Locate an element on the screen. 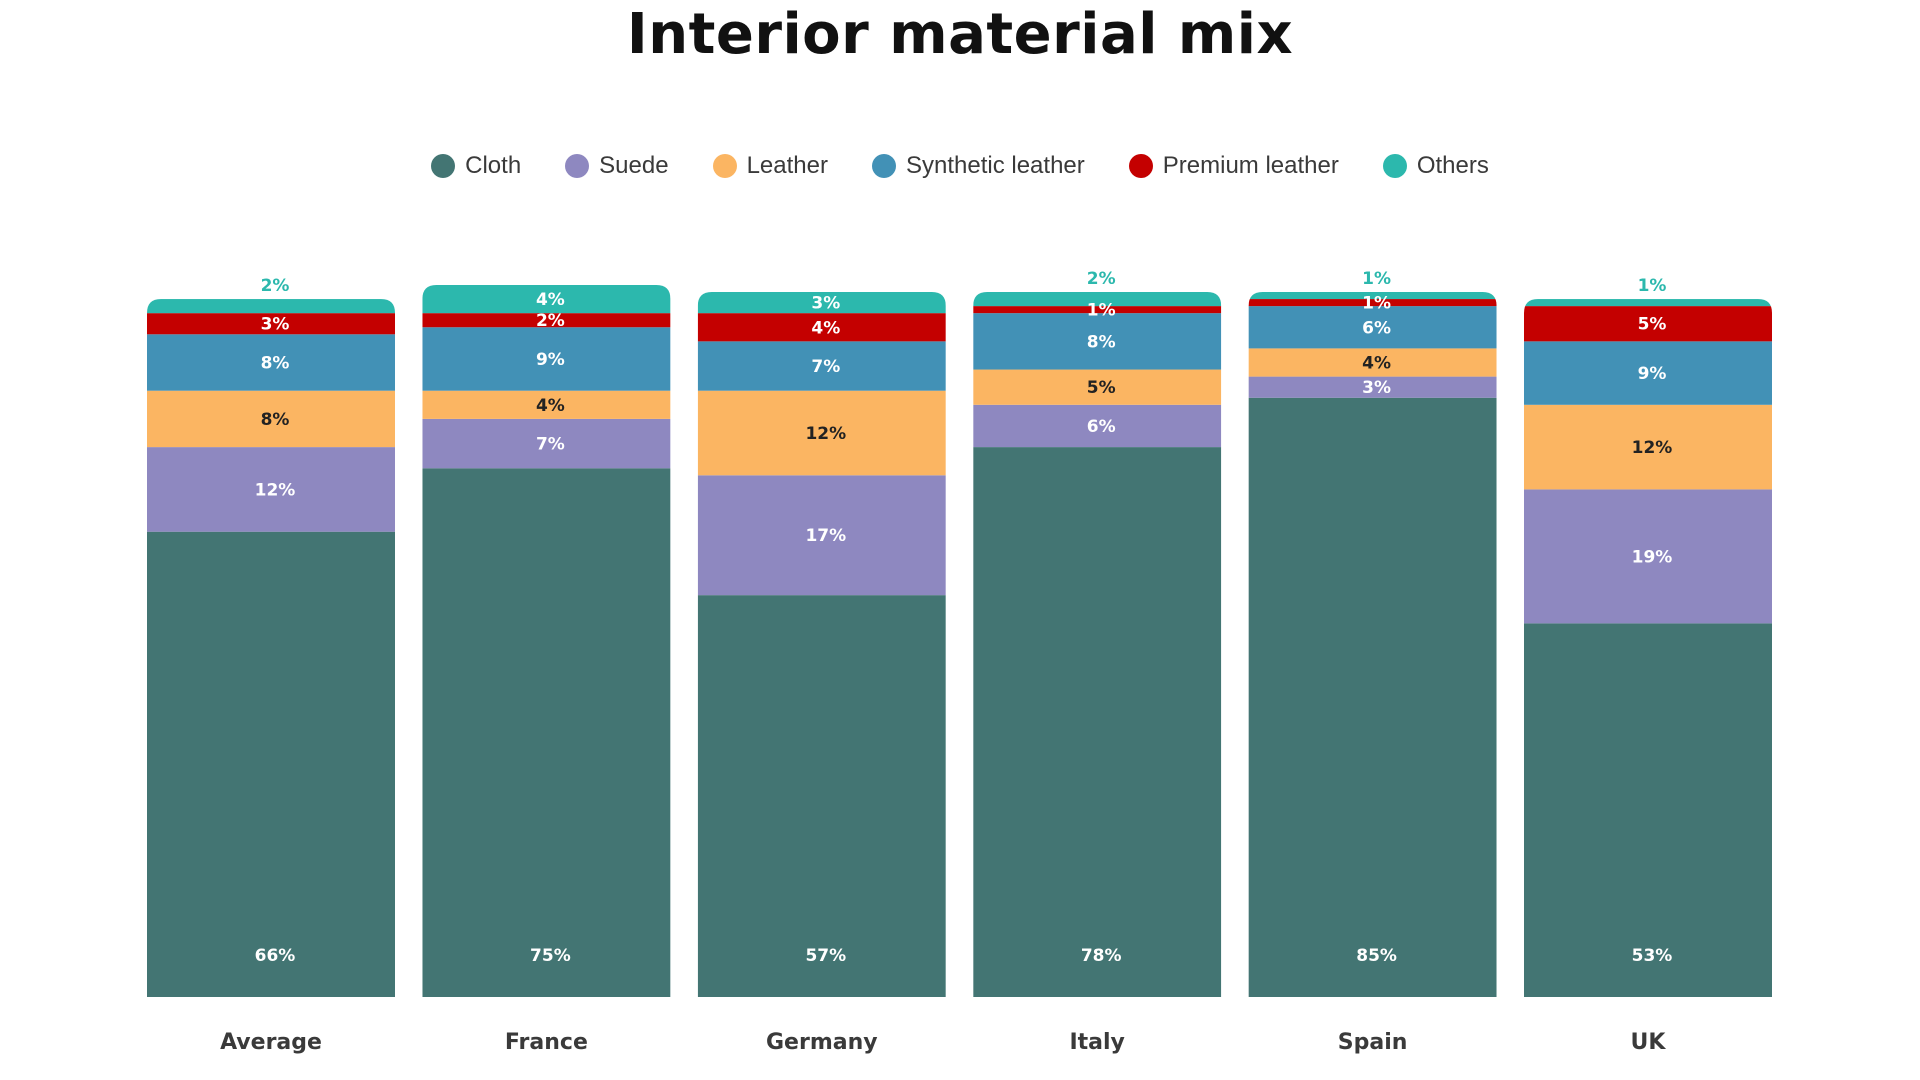 The height and width of the screenshot is (1080, 1920). data-label: 75% is located at coordinates (550, 956).